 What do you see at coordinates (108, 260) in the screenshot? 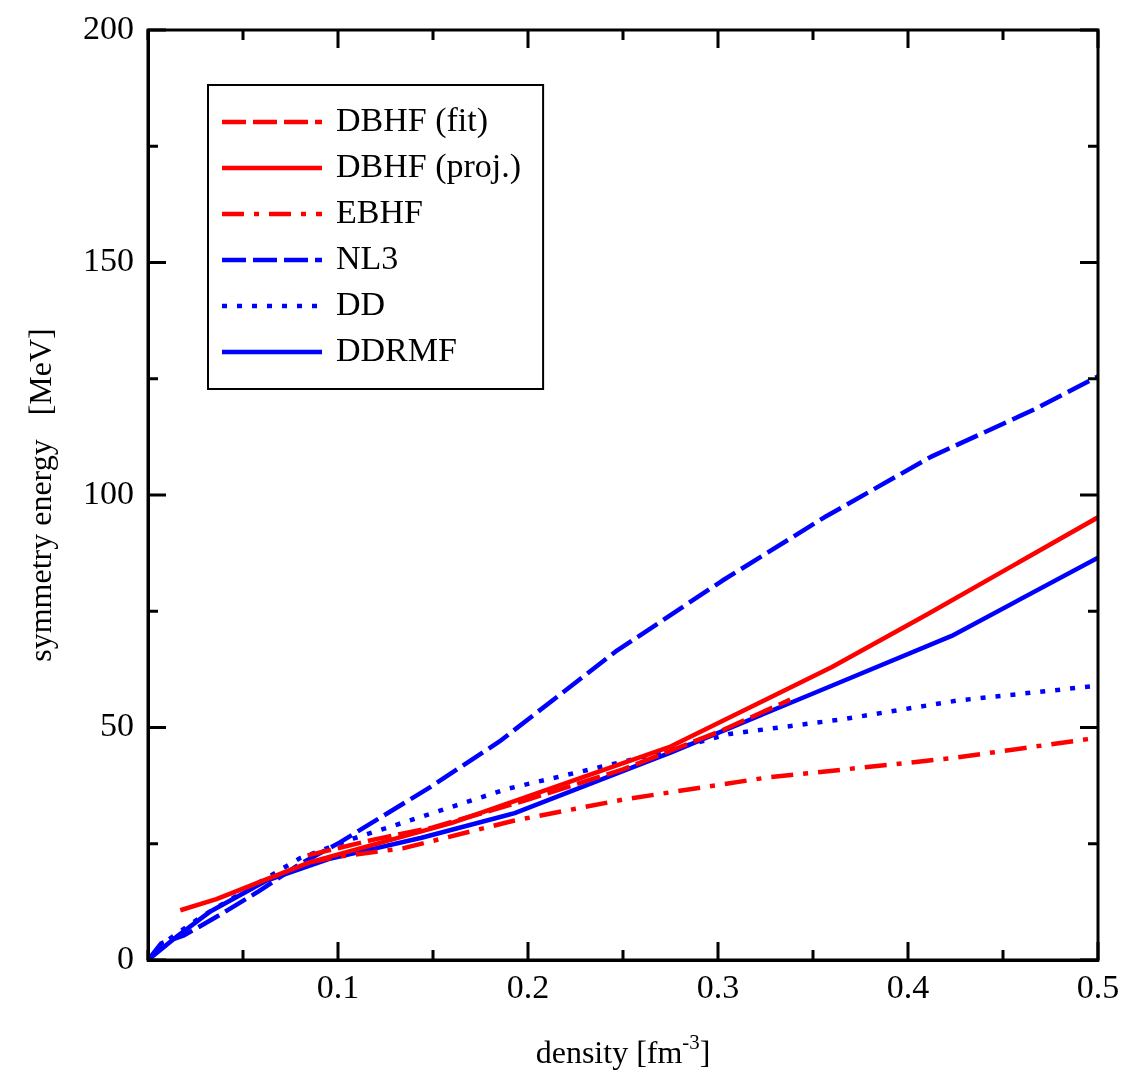
I see `y-tick-label: 150` at bounding box center [108, 260].